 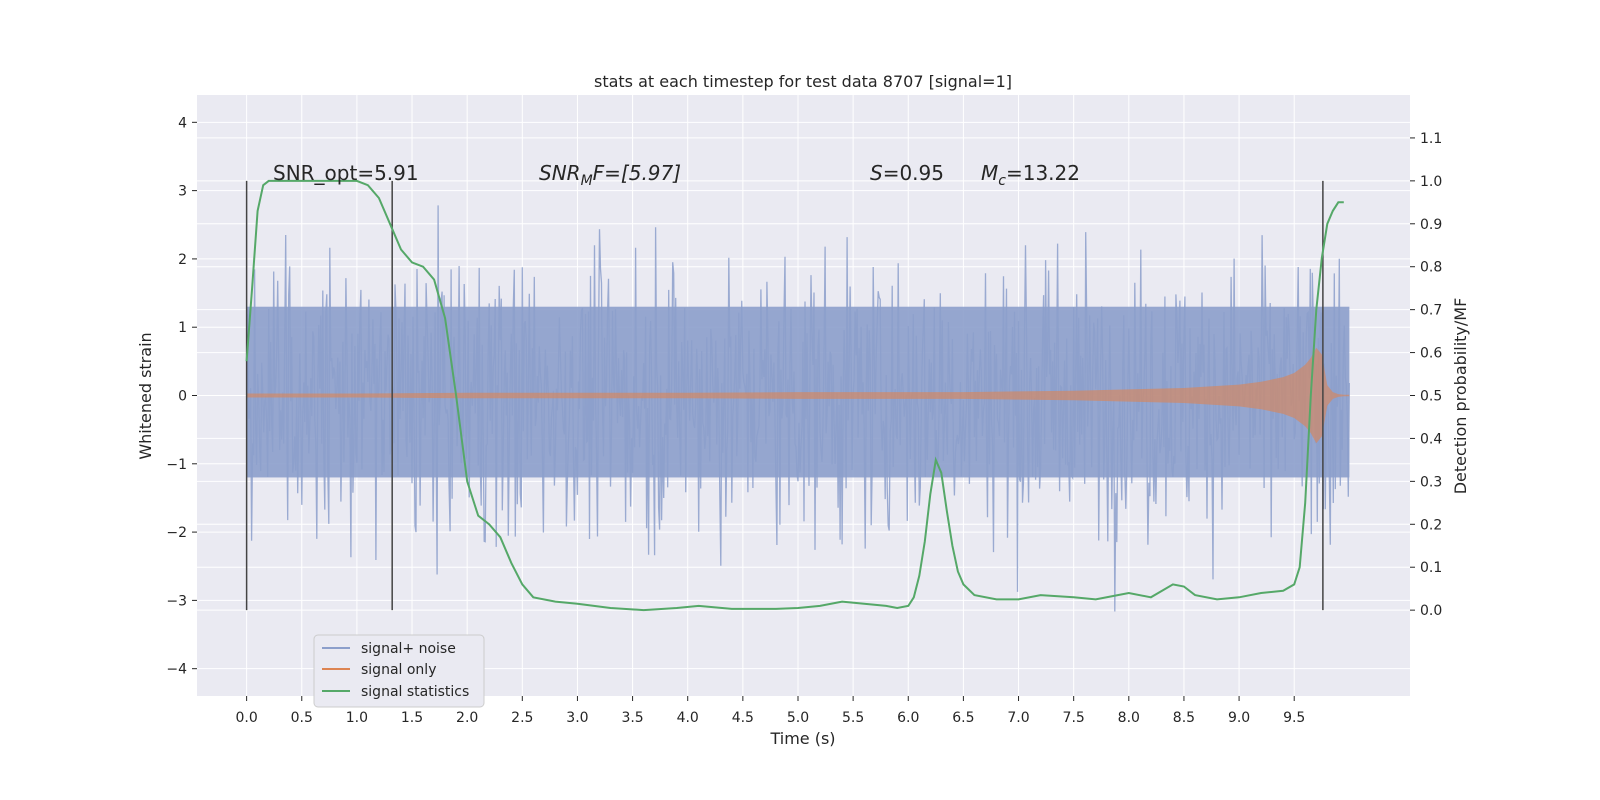 I want to click on x-tick-label: 2.5, so click(x=522, y=718).